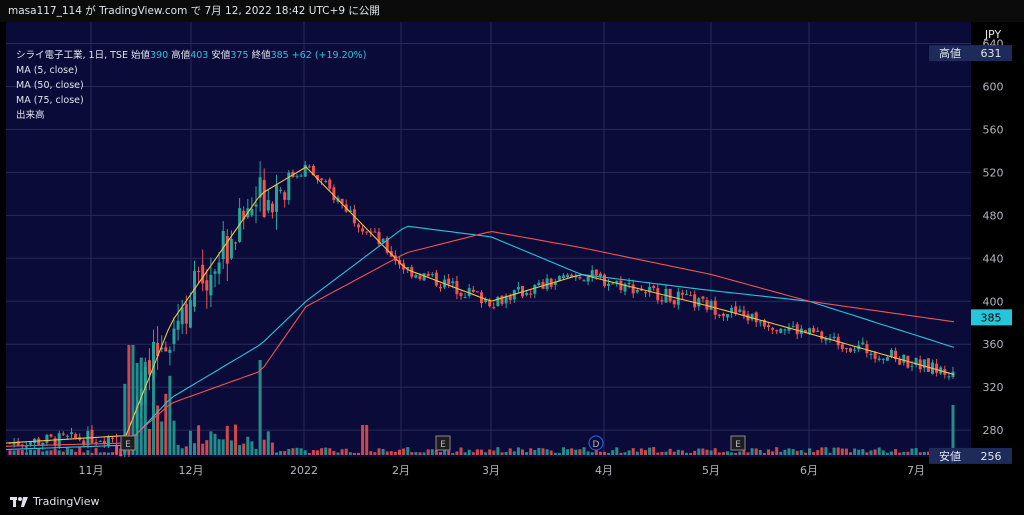  Describe the element at coordinates (50, 85) in the screenshot. I see `indicator-ma50: MA (50, close)` at that location.